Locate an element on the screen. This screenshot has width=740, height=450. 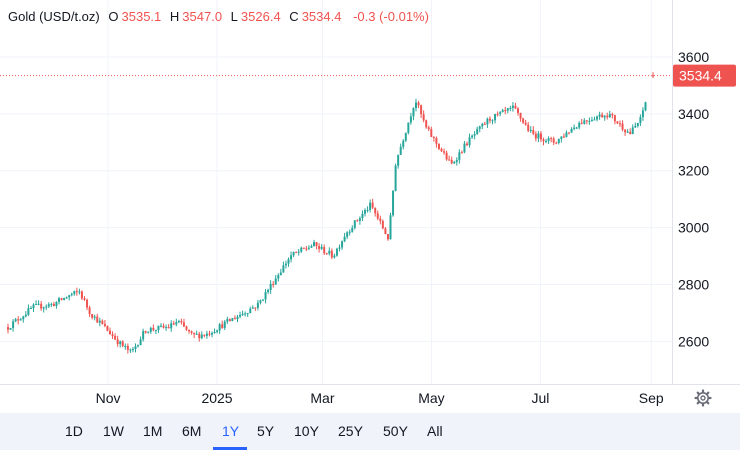
timeframe-toolbar: 1D 1W 1M 6M 1Y 5Y 10Y 25Y 50Y All is located at coordinates (370, 431).